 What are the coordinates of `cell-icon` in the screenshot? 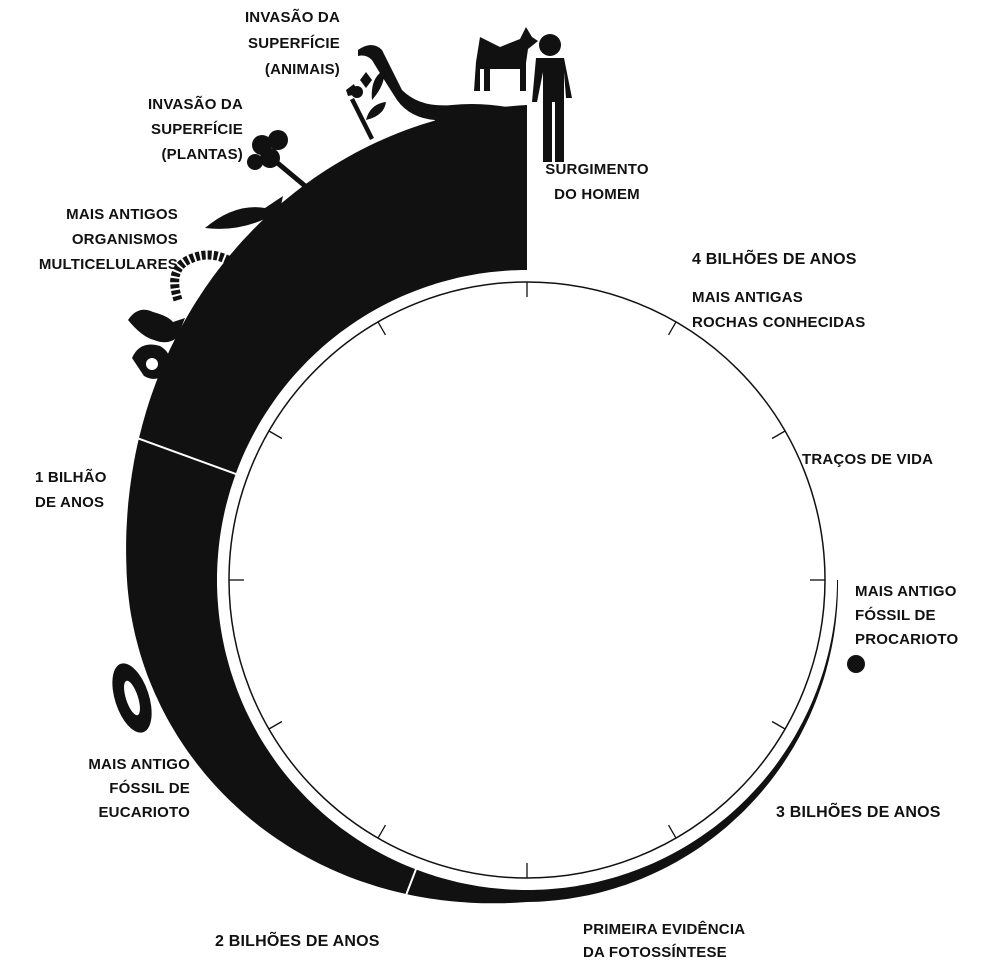 It's located at (152, 364).